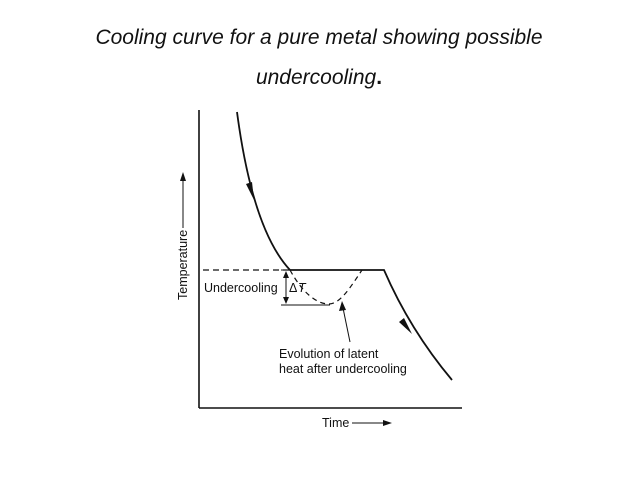  I want to click on curve-arrowhead-bottom, so click(405, 326).